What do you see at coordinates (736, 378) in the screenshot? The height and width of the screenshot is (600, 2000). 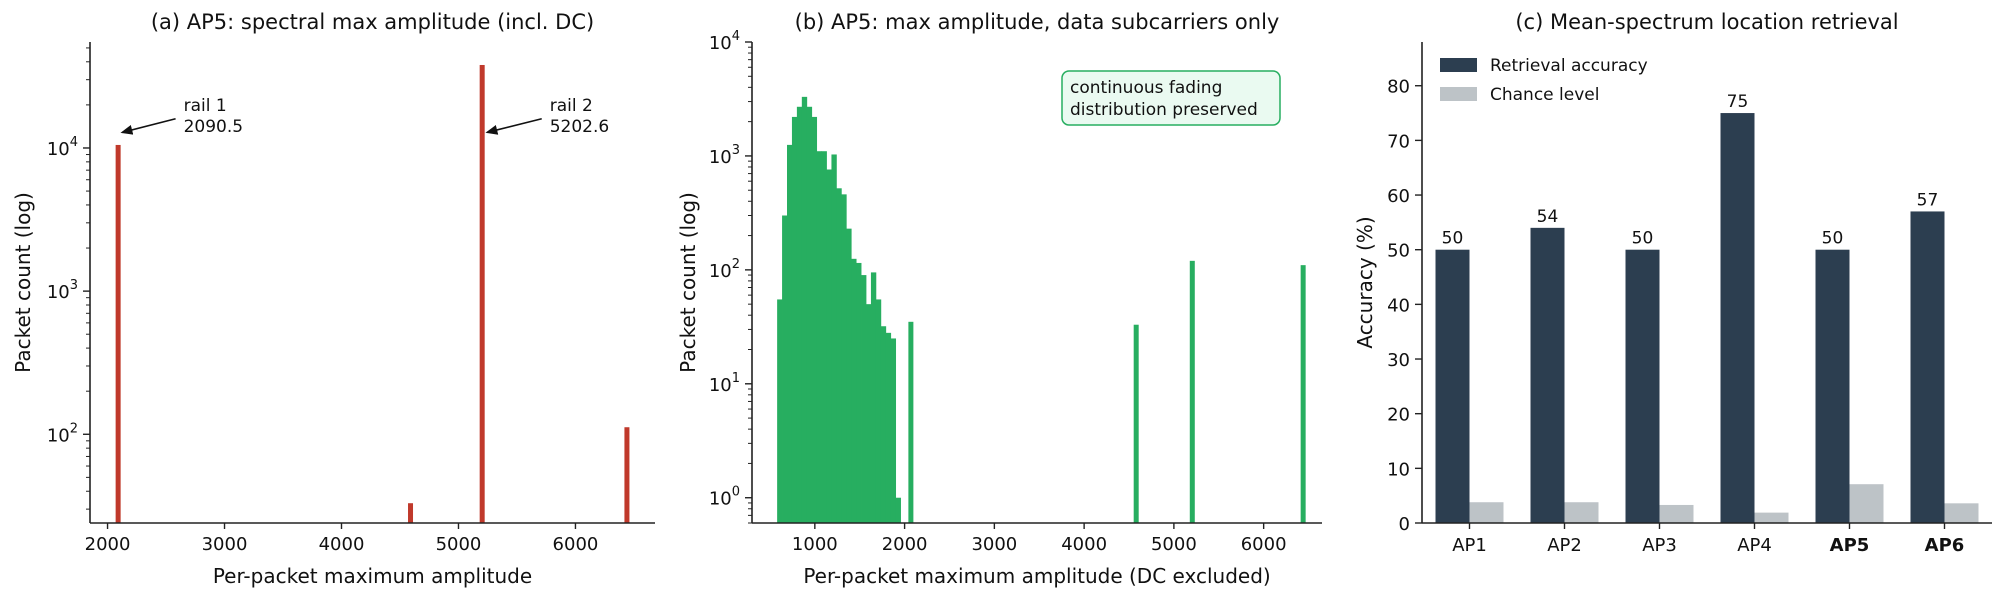 I see `y-tick-label-b-1-exponent: 1` at bounding box center [736, 378].